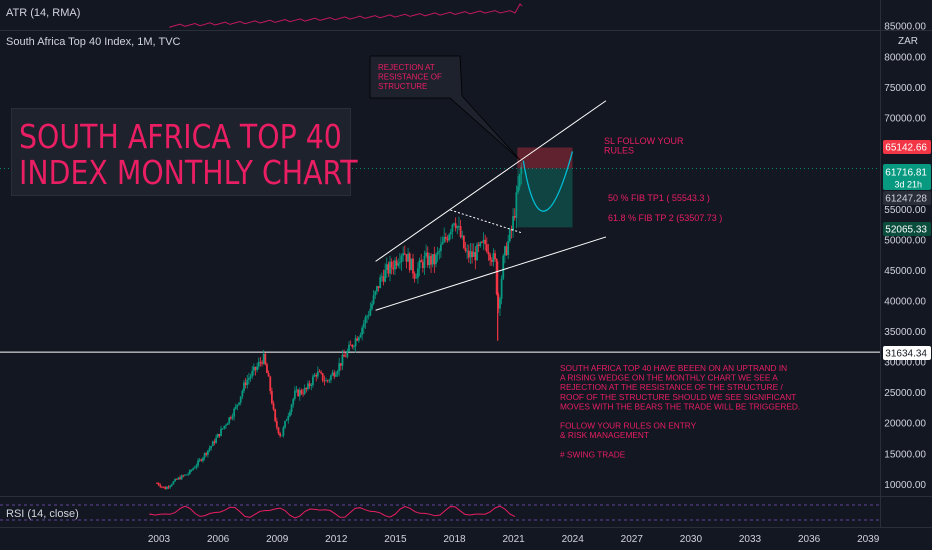 The height and width of the screenshot is (550, 932). Describe the element at coordinates (628, 426) in the screenshot. I see `analysis-text: FOLLOW YOUR RULES ON ENTRY` at that location.